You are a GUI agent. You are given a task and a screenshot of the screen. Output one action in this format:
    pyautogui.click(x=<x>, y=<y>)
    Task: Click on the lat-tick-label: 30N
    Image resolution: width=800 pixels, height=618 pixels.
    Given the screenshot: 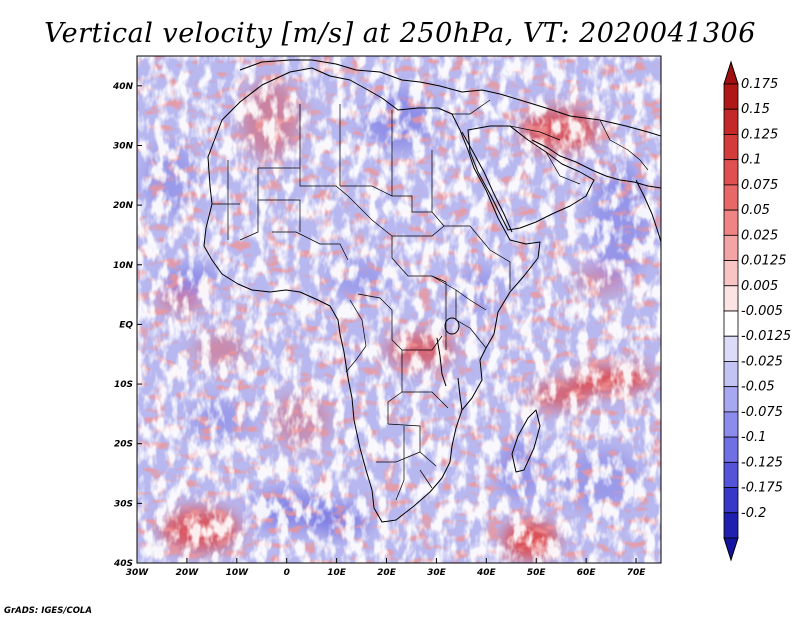 What is the action you would take?
    pyautogui.click(x=123, y=146)
    